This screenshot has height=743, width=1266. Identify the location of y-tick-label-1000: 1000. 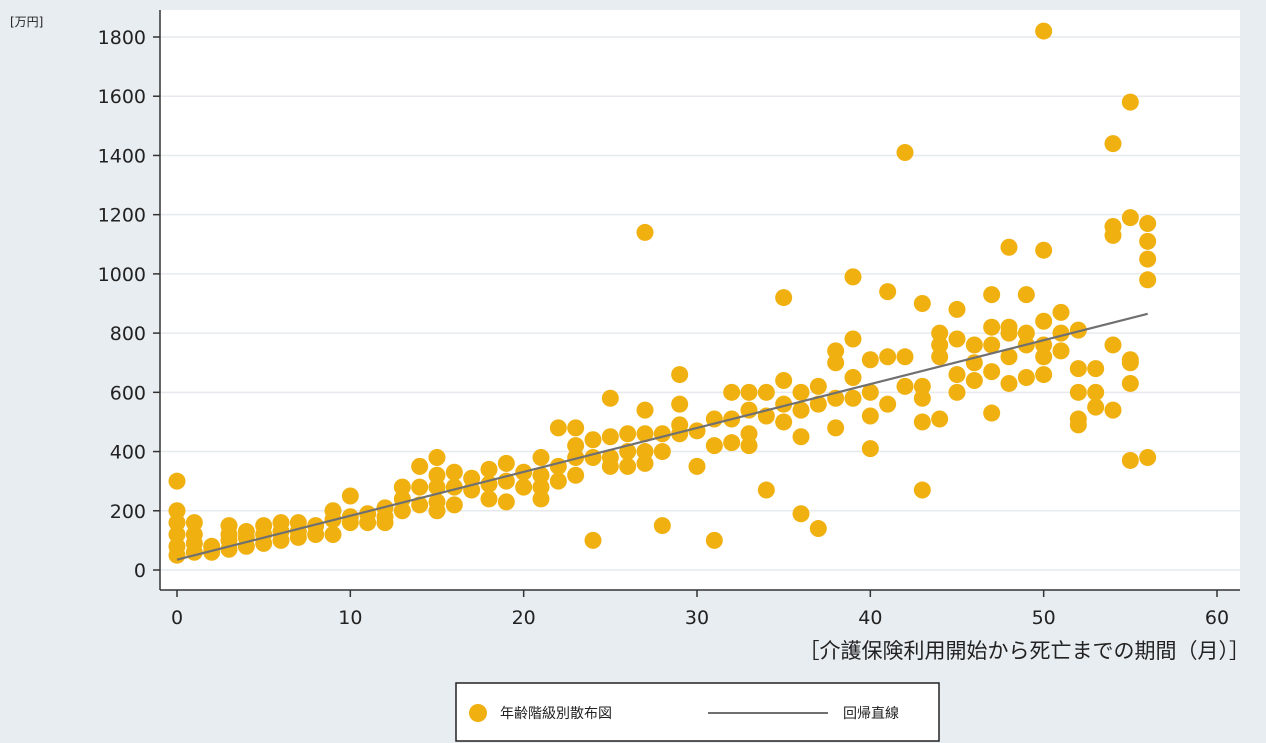
(122, 275).